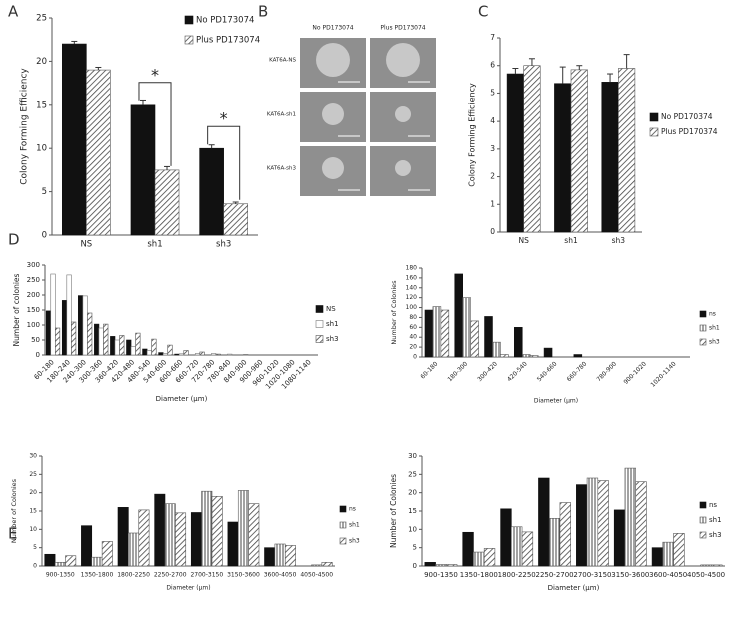  I want to click on x-tick-label: 2700-3150, so click(592, 575).